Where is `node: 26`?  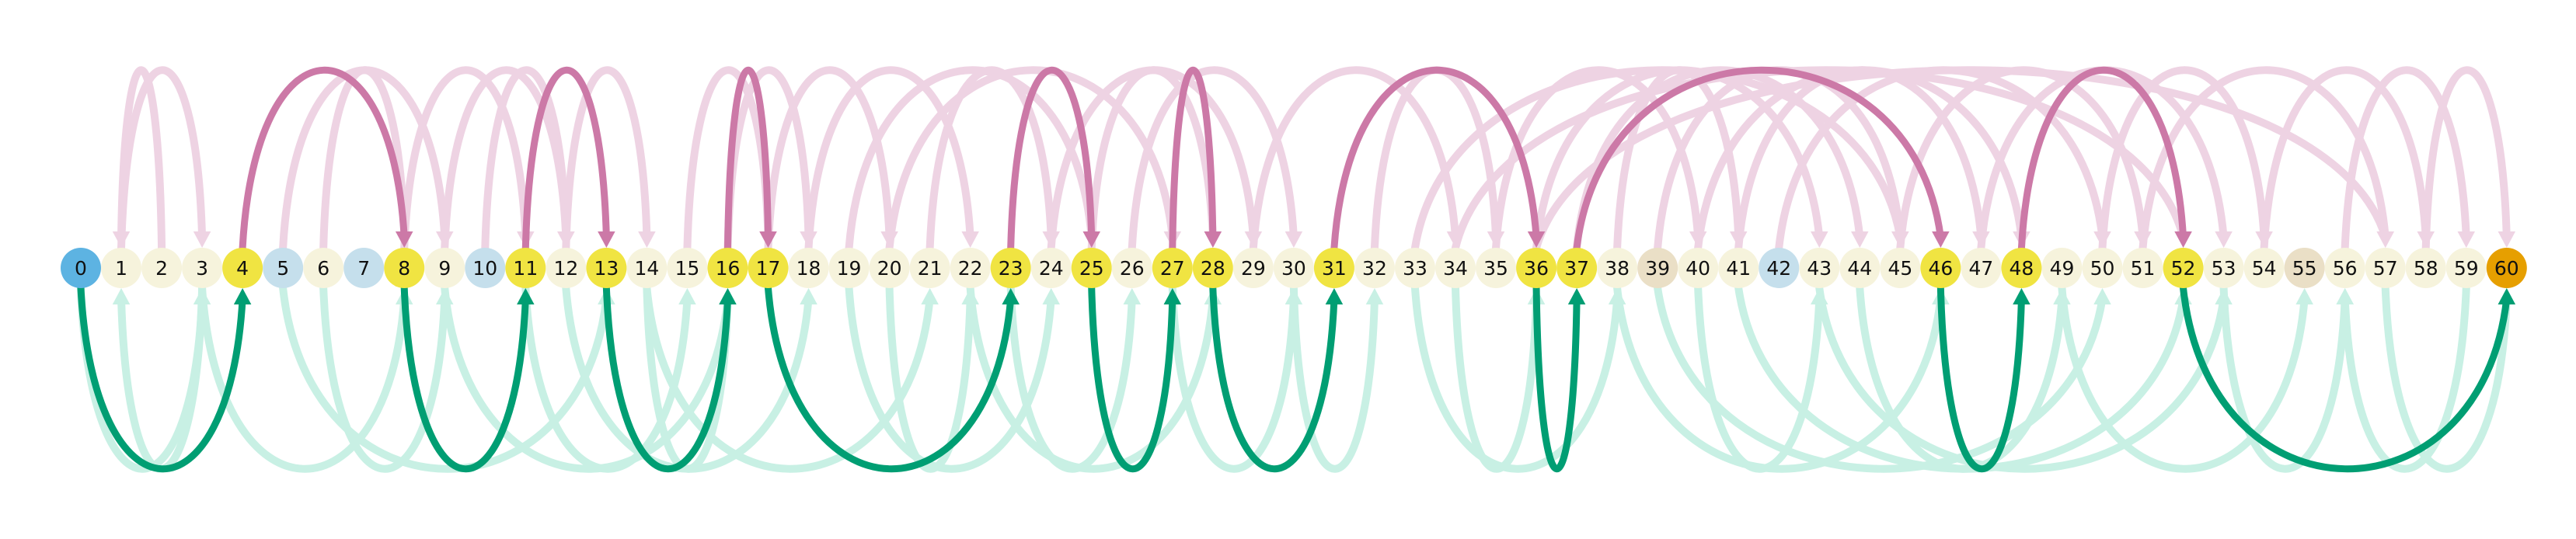 node: 26 is located at coordinates (1131, 268).